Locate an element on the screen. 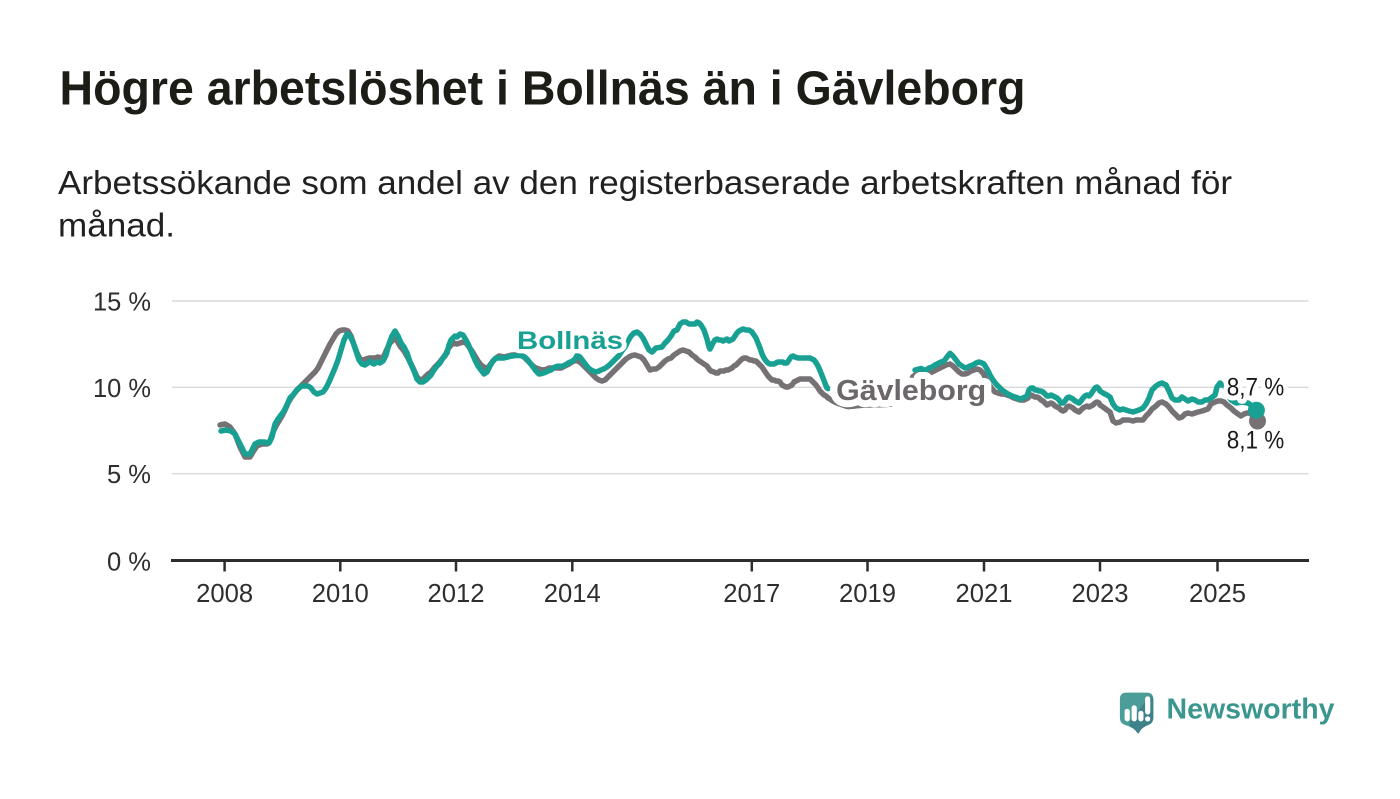  svg-text: Bollnäs is located at coordinates (570, 341).